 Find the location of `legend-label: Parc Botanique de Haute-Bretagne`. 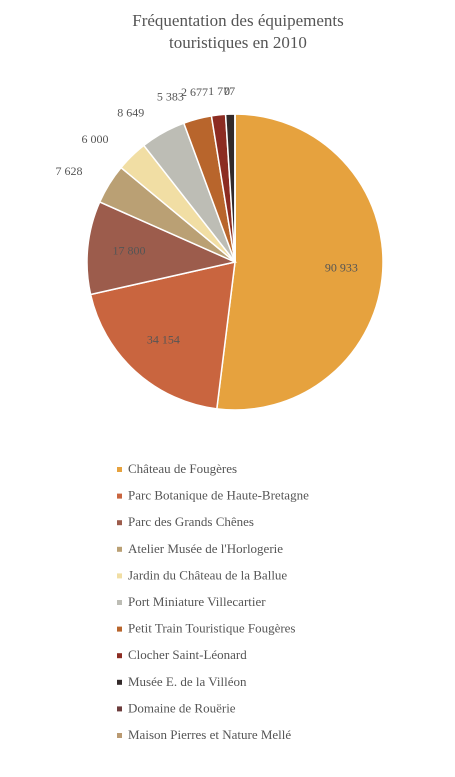

legend-label: Parc Botanique de Haute-Bretagne is located at coordinates (218, 495).